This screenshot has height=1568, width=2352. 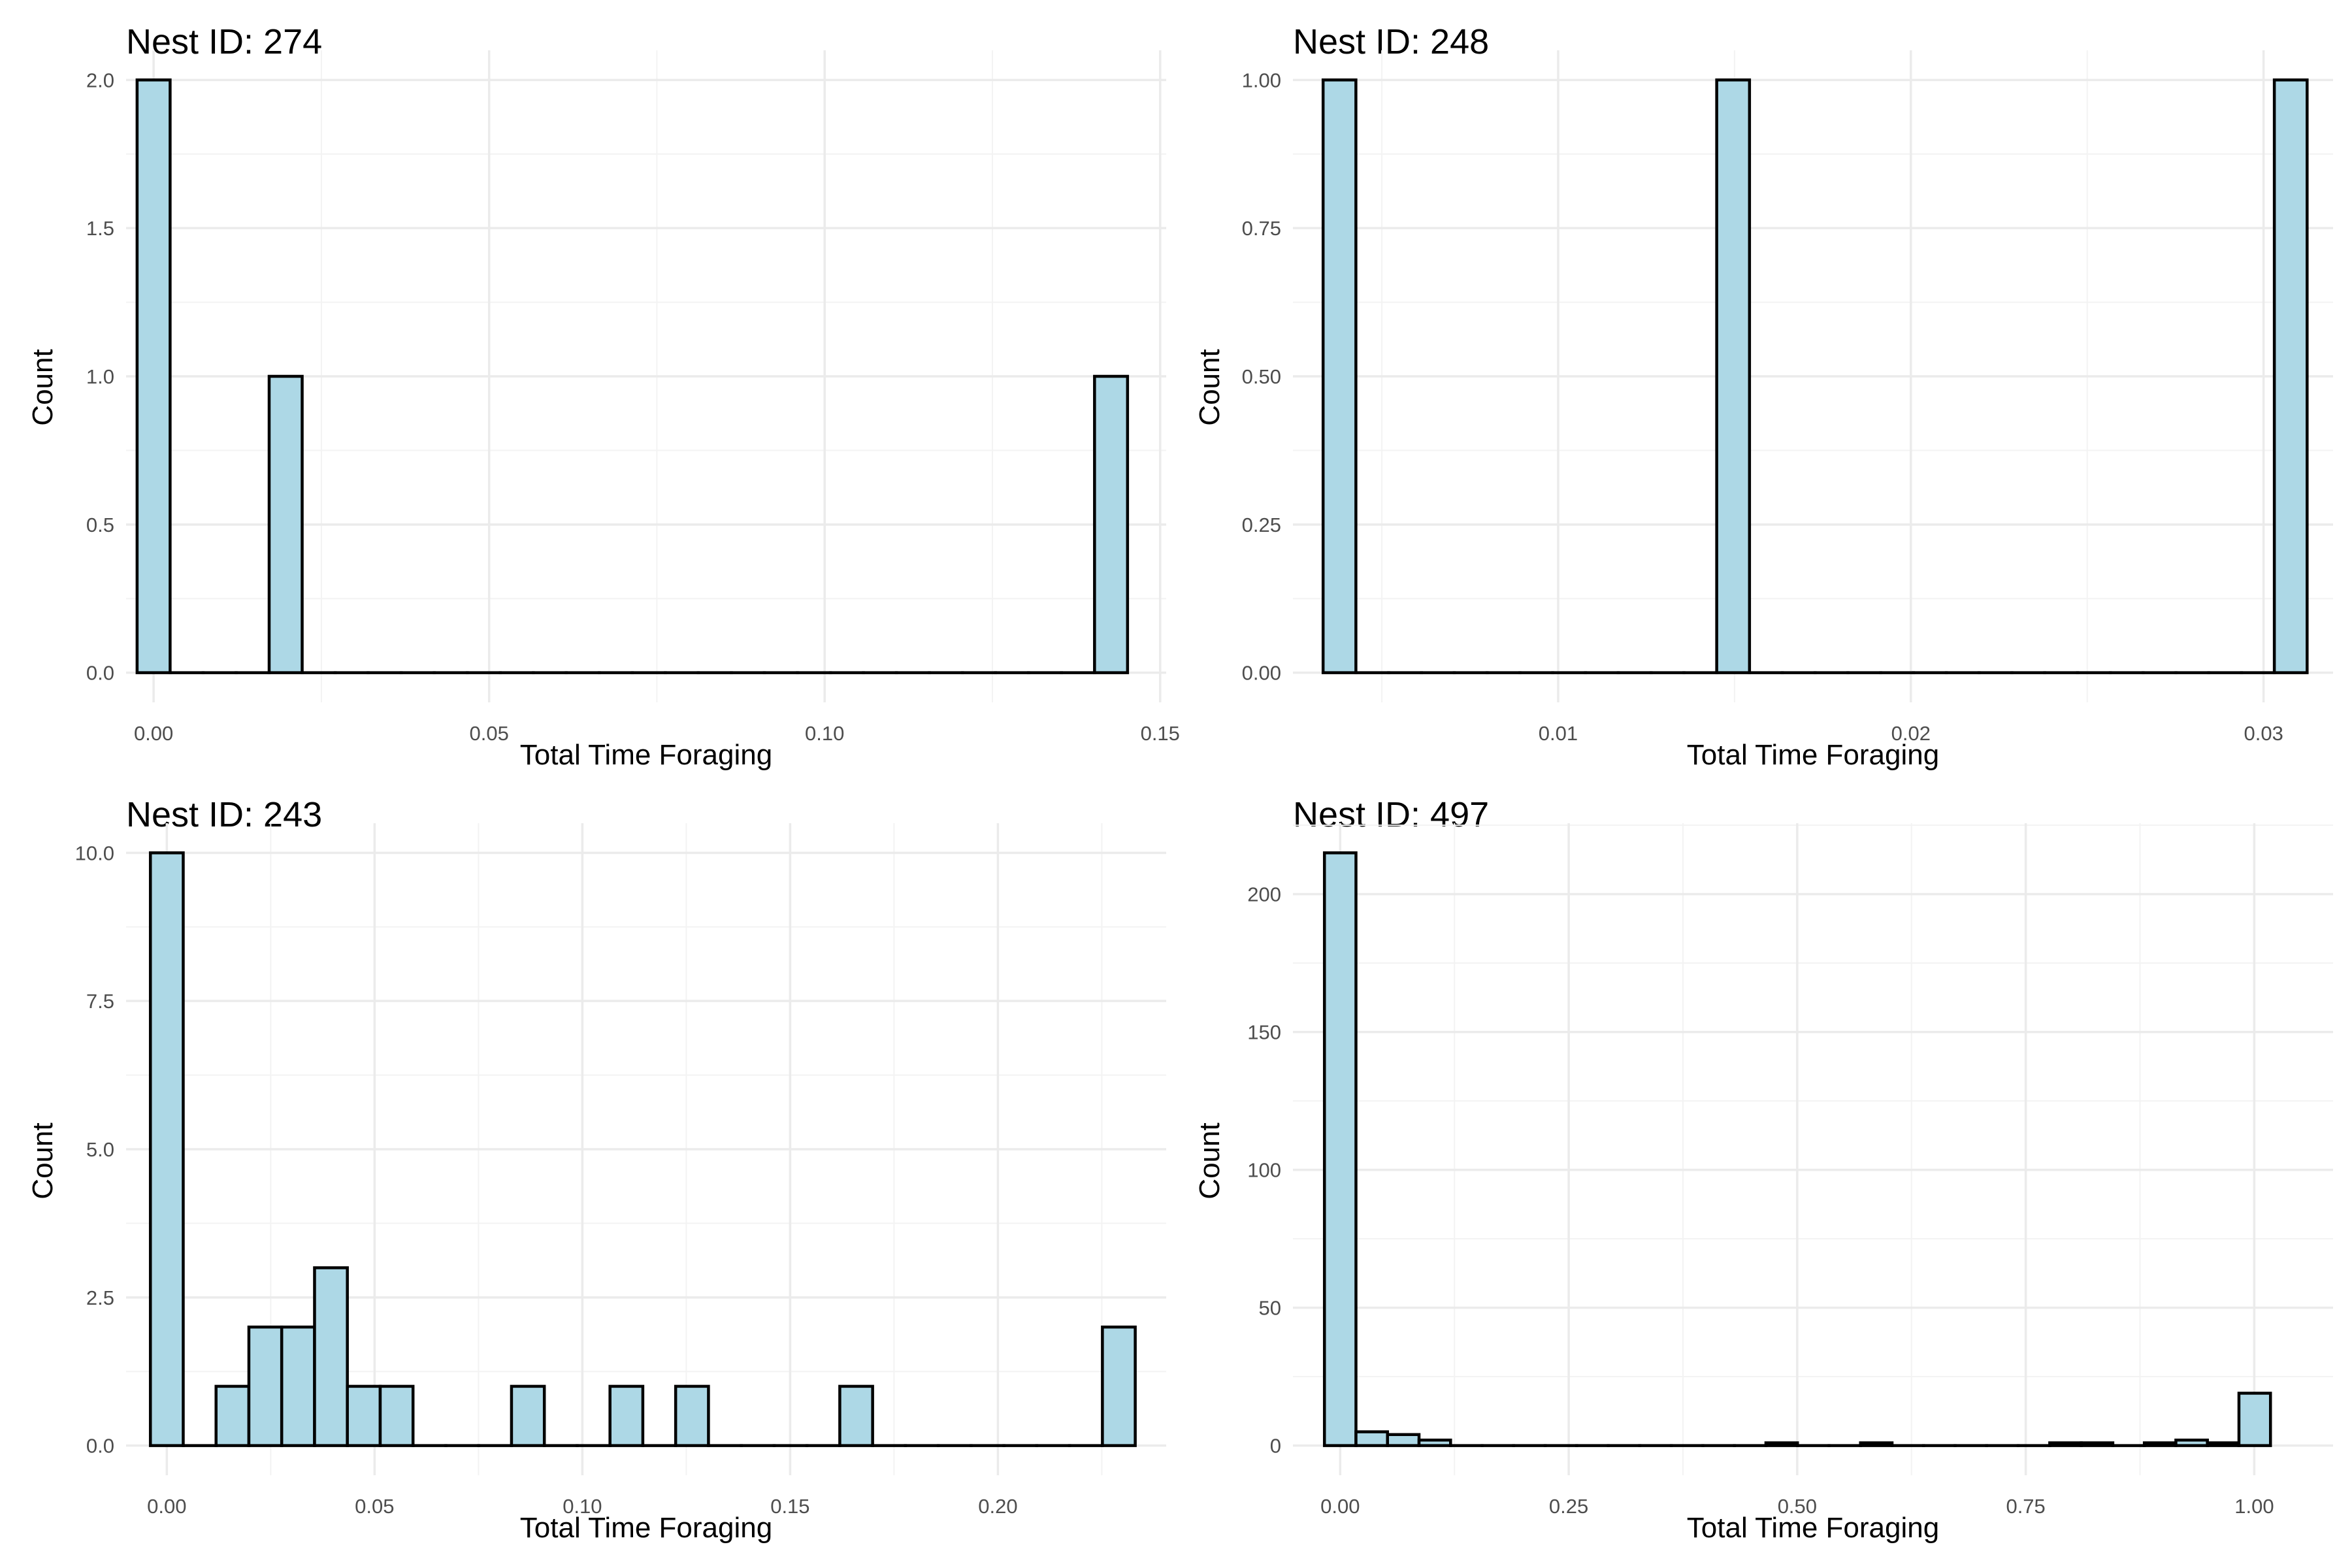 I want to click on panel-title: Nest ID: 274, so click(x=224, y=41).